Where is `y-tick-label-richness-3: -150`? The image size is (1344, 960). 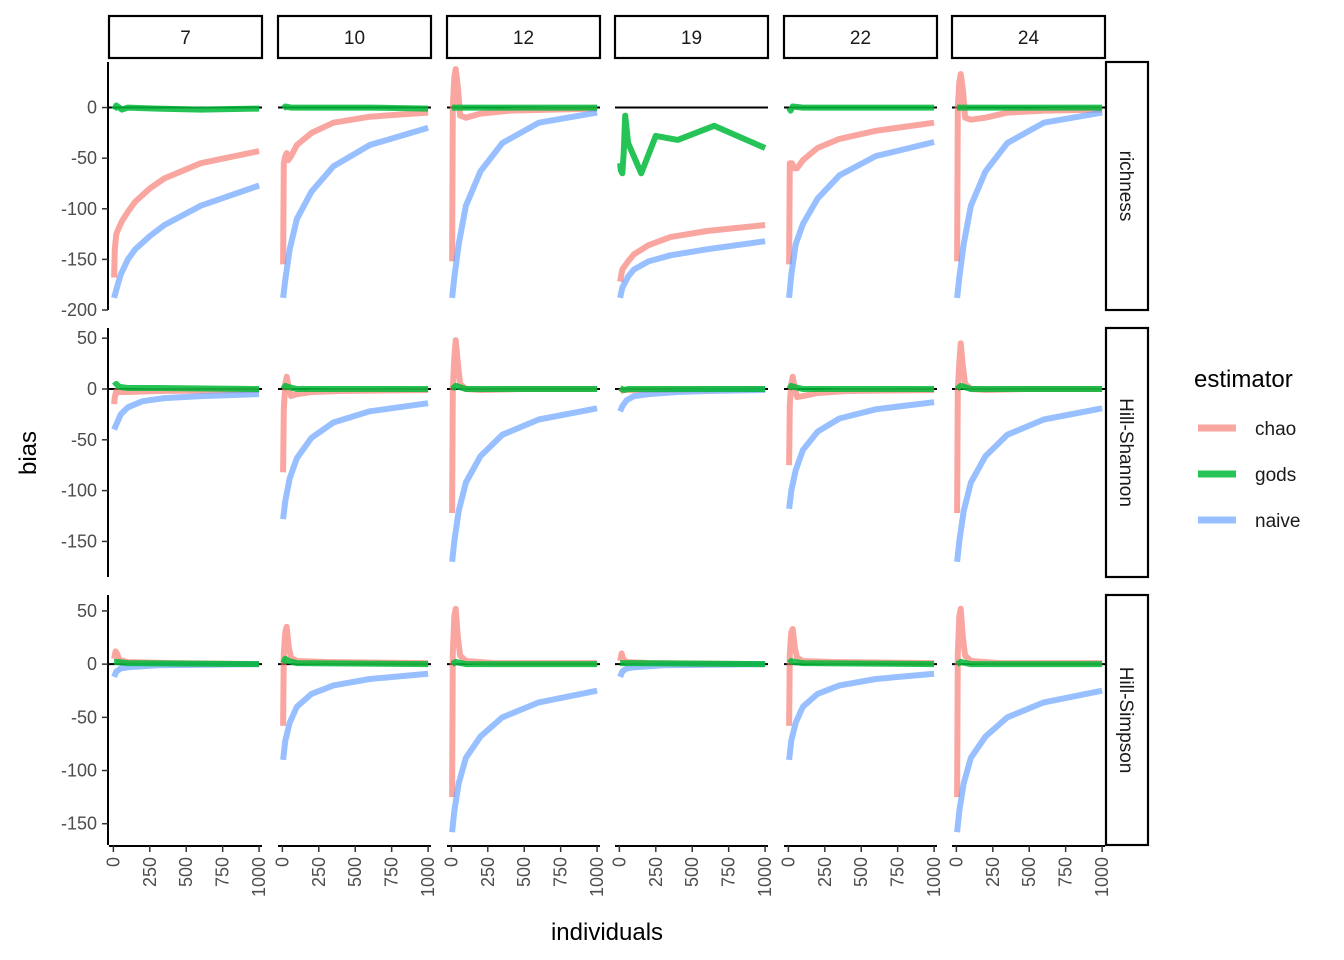 y-tick-label-richness-3: -150 is located at coordinates (79, 259).